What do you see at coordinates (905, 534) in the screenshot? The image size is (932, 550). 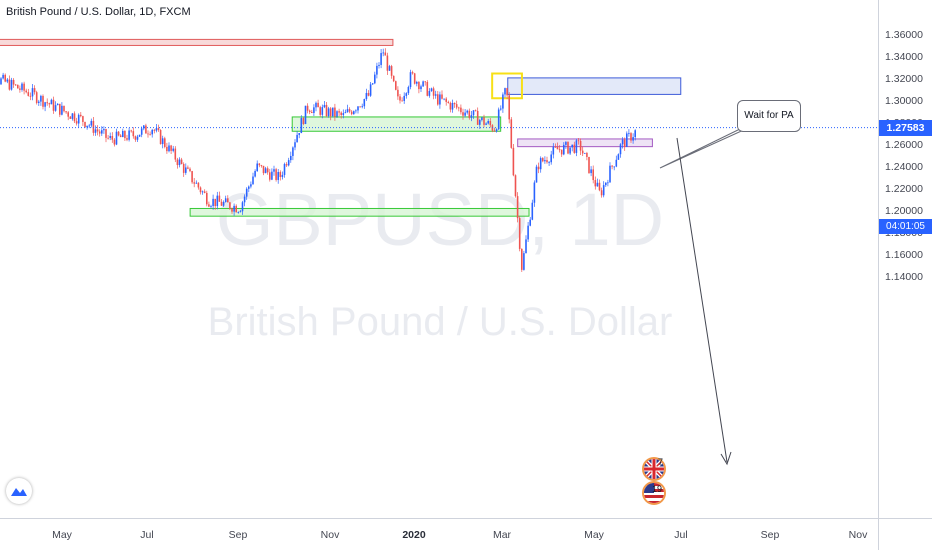 I see `axis-corner` at bounding box center [905, 534].